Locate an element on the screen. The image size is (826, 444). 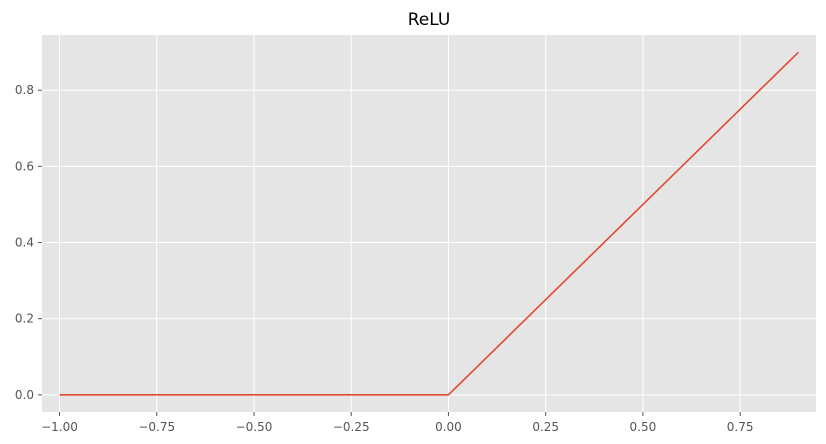
y-tick-label: 0.8 is located at coordinates (24, 90).